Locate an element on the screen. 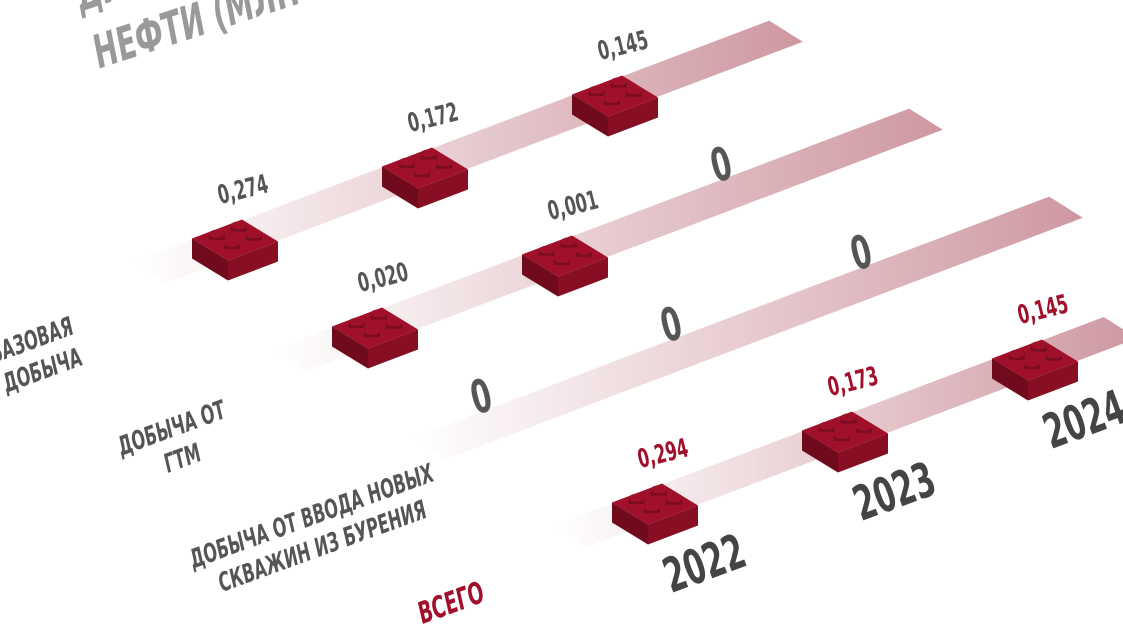 The image size is (1123, 634). row-label-group: ДОБЫЧА ОТГТМ is located at coordinates (178, 444).